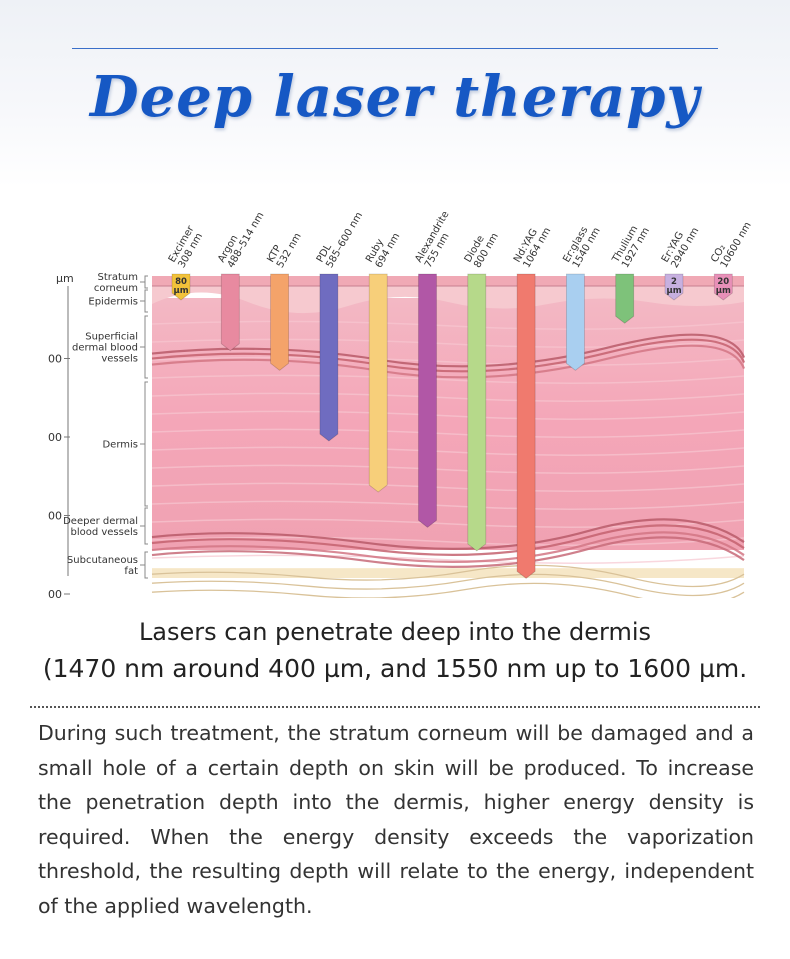 Image resolution: width=790 pixels, height=959 pixels. I want to click on layer-label: corneum, so click(116, 288).